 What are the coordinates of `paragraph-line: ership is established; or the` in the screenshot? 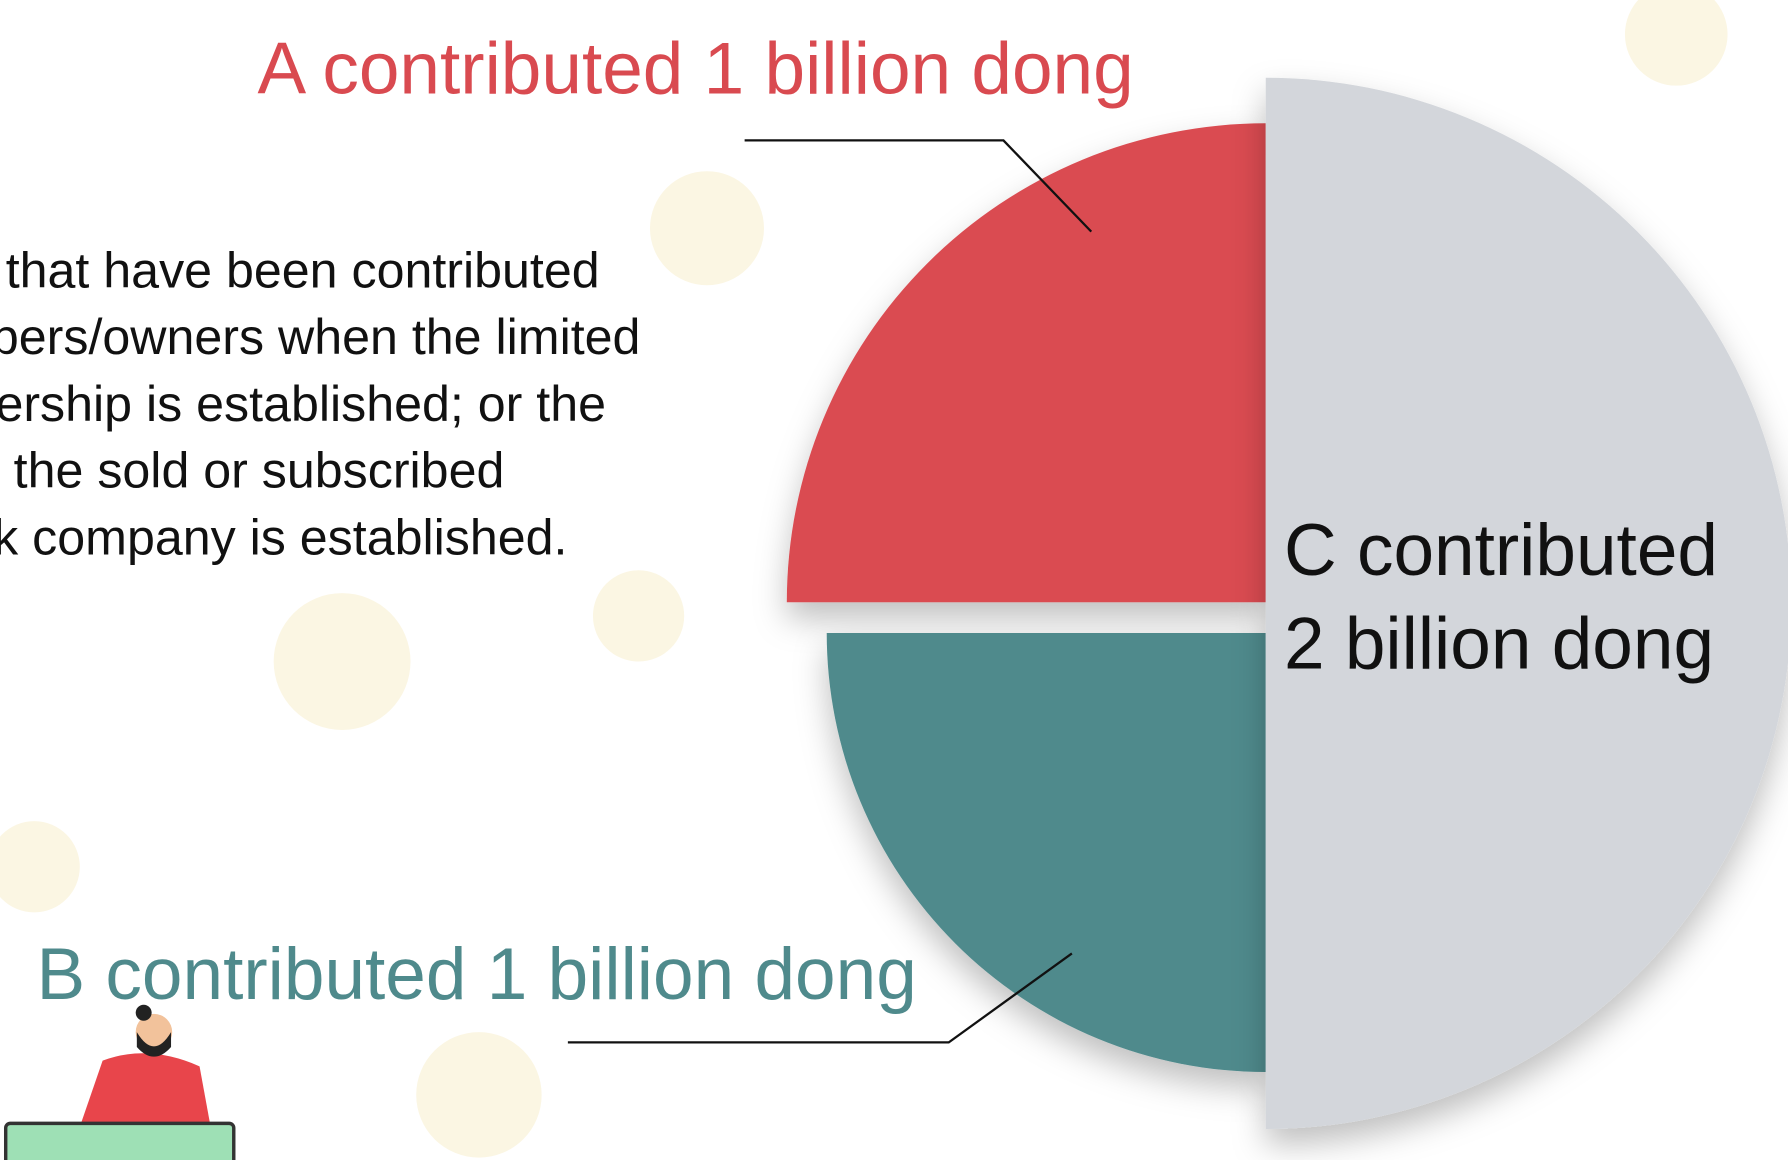 It's located at (303, 404).